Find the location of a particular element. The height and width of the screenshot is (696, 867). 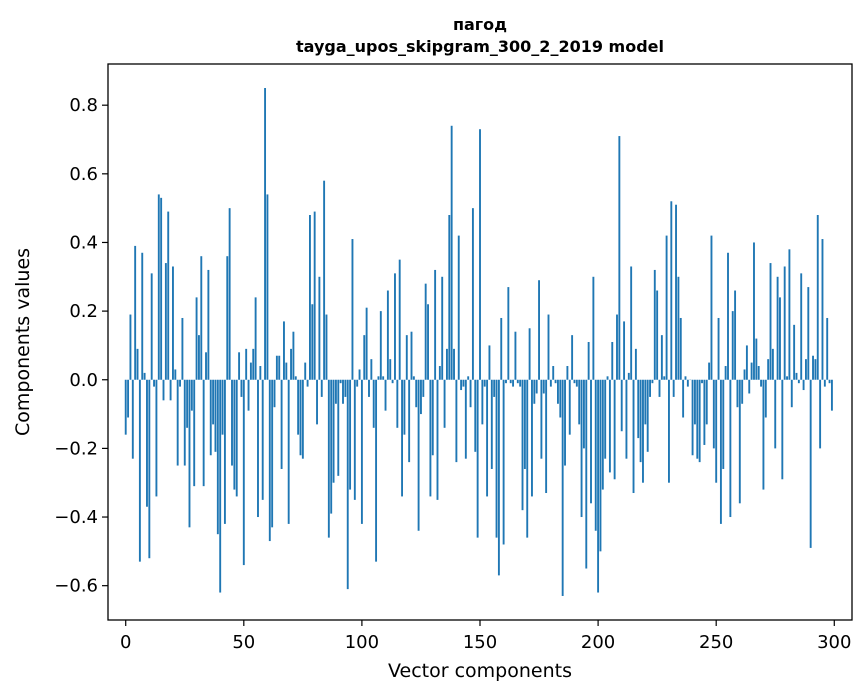

x-tick-label: 0 is located at coordinates (125, 642).